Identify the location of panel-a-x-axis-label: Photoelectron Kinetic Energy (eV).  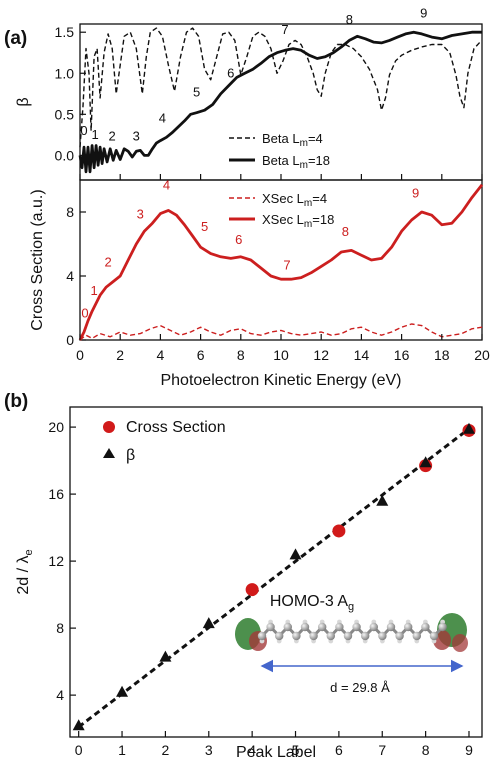
(280, 380).